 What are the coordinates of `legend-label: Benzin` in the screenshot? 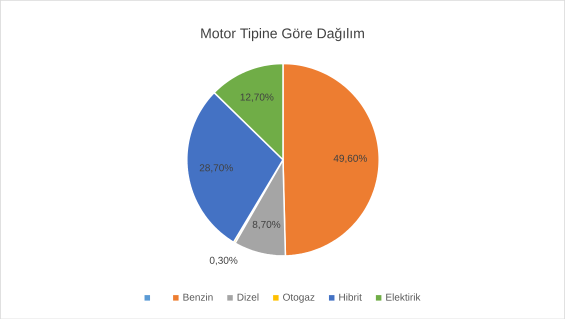 It's located at (198, 296).